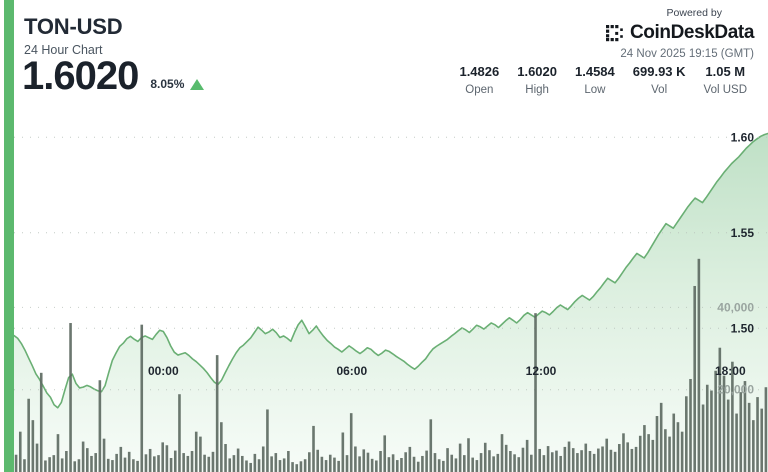 The image size is (768, 472). I want to click on price-axis-labels: 1.60 1.55 1.50, so click(743, 232).